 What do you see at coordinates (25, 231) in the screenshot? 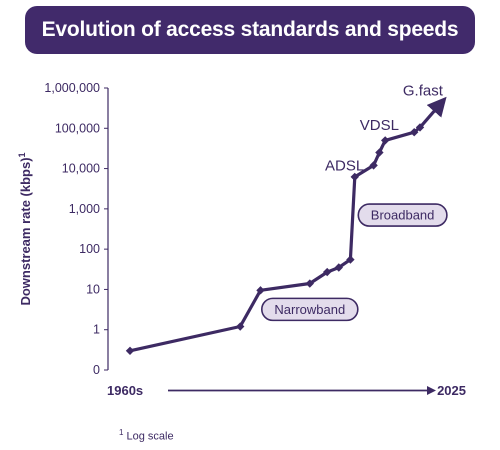
I see `y-axis-label-text: Downstream rate (kbps)` at bounding box center [25, 231].